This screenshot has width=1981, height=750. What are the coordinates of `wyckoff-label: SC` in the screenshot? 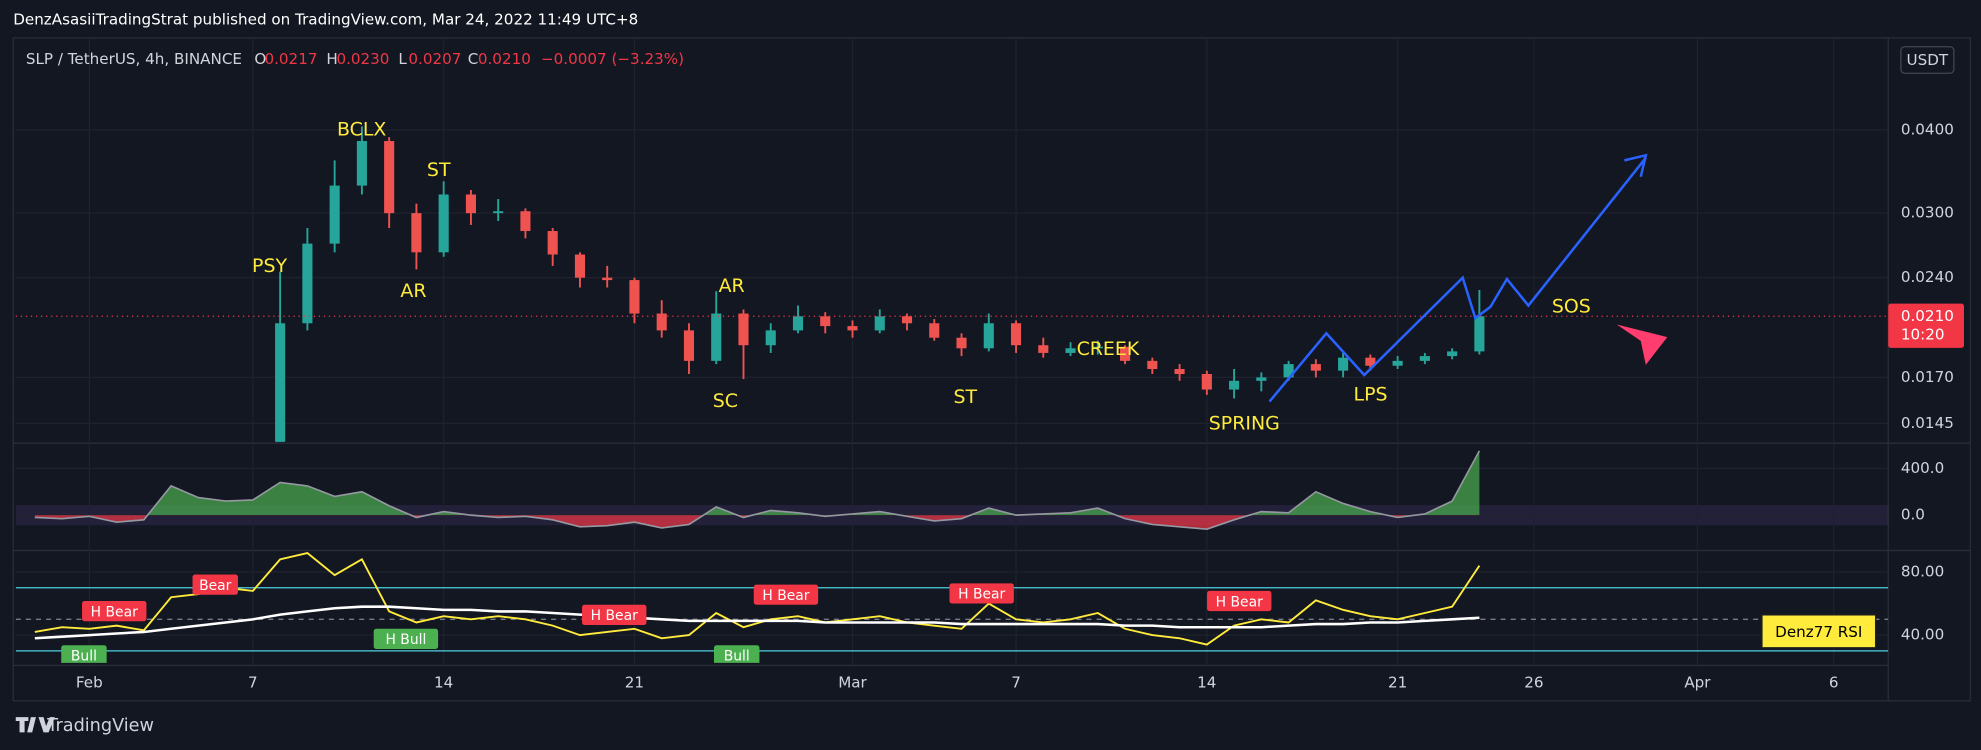 It's located at (725, 401).